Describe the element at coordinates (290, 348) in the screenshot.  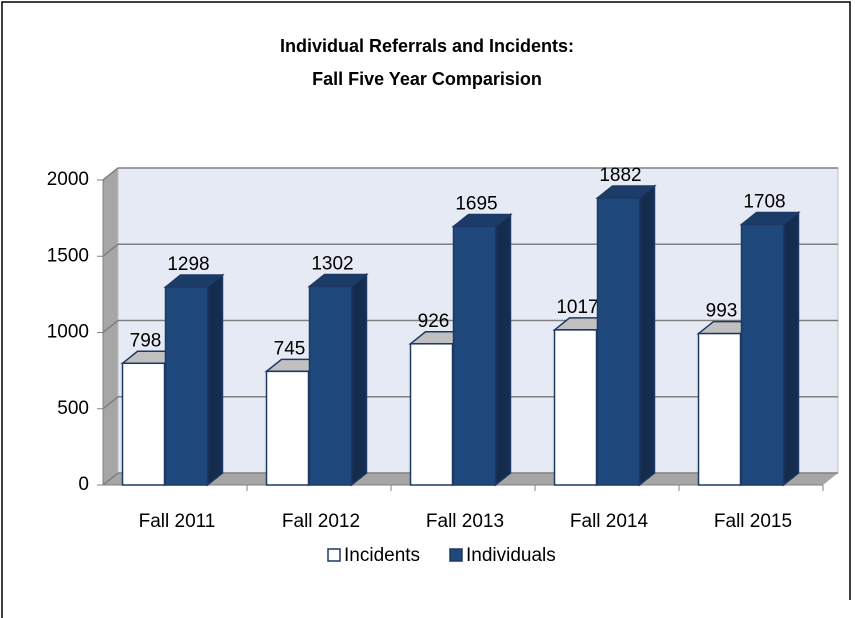
I see `data-label: 745` at that location.